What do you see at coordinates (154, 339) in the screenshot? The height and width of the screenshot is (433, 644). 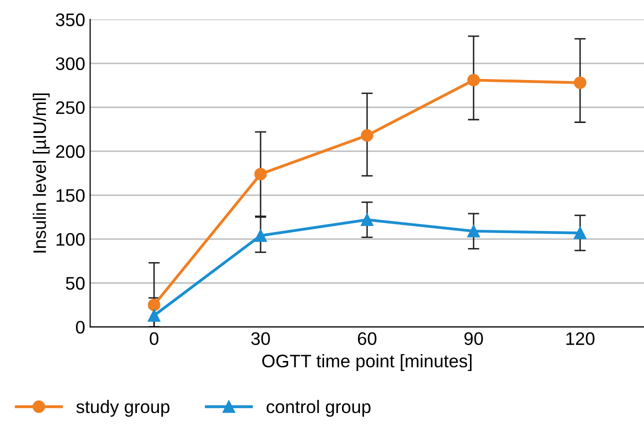 I see `x-tick-label: 0` at bounding box center [154, 339].